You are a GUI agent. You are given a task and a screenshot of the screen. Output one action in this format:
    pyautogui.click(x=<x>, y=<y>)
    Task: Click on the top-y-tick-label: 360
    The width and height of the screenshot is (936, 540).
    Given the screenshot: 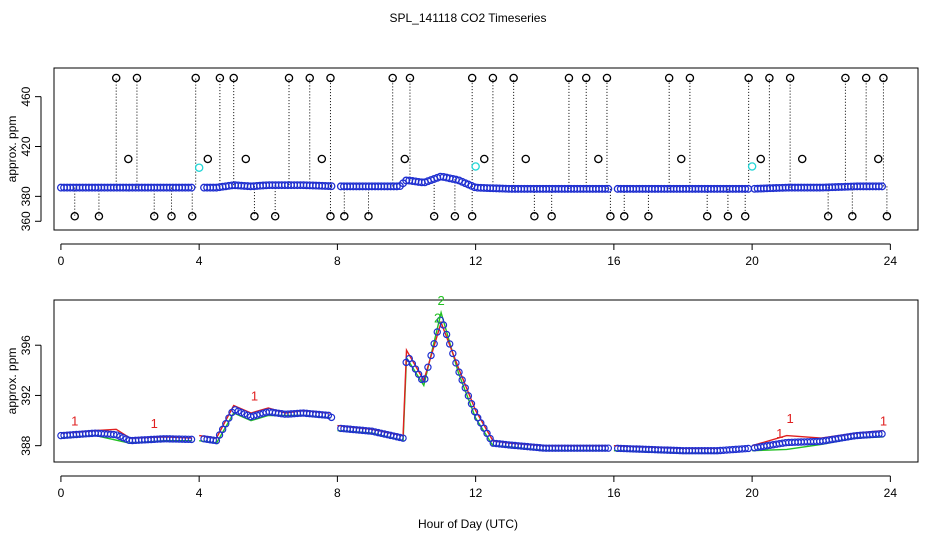 What is the action you would take?
    pyautogui.click(x=26, y=221)
    